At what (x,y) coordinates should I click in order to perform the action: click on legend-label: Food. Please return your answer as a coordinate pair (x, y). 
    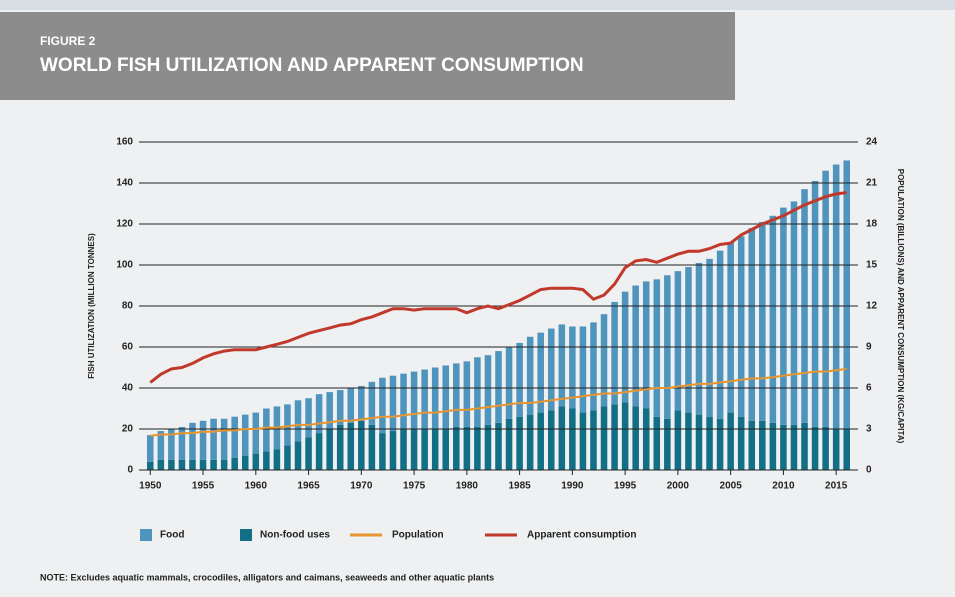
    Looking at the image, I should click on (172, 535).